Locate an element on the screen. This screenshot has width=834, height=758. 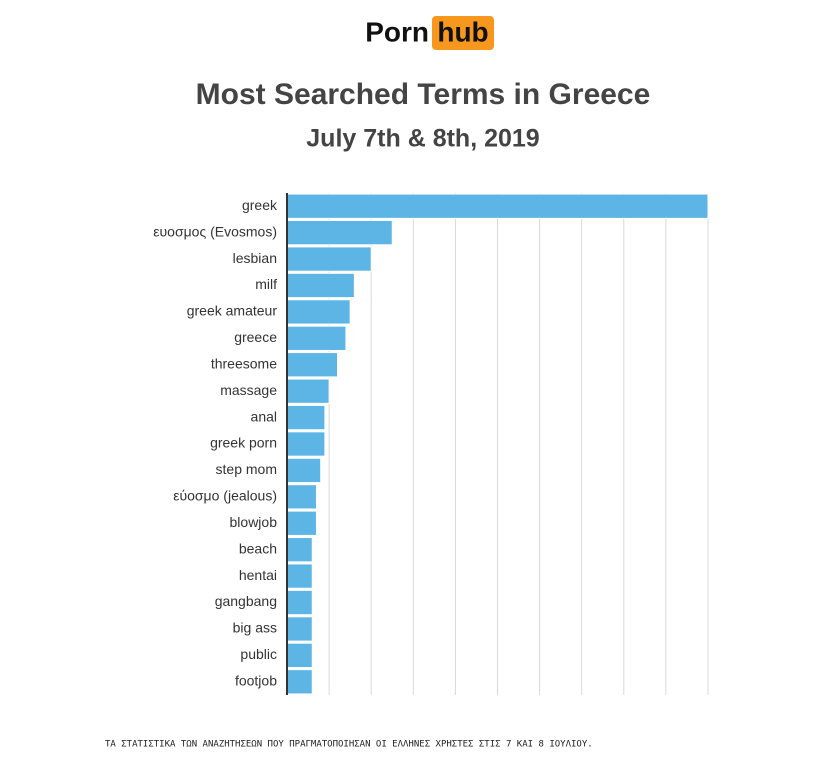
y-tick-label: εύοσμο (jealous) is located at coordinates (225, 496).